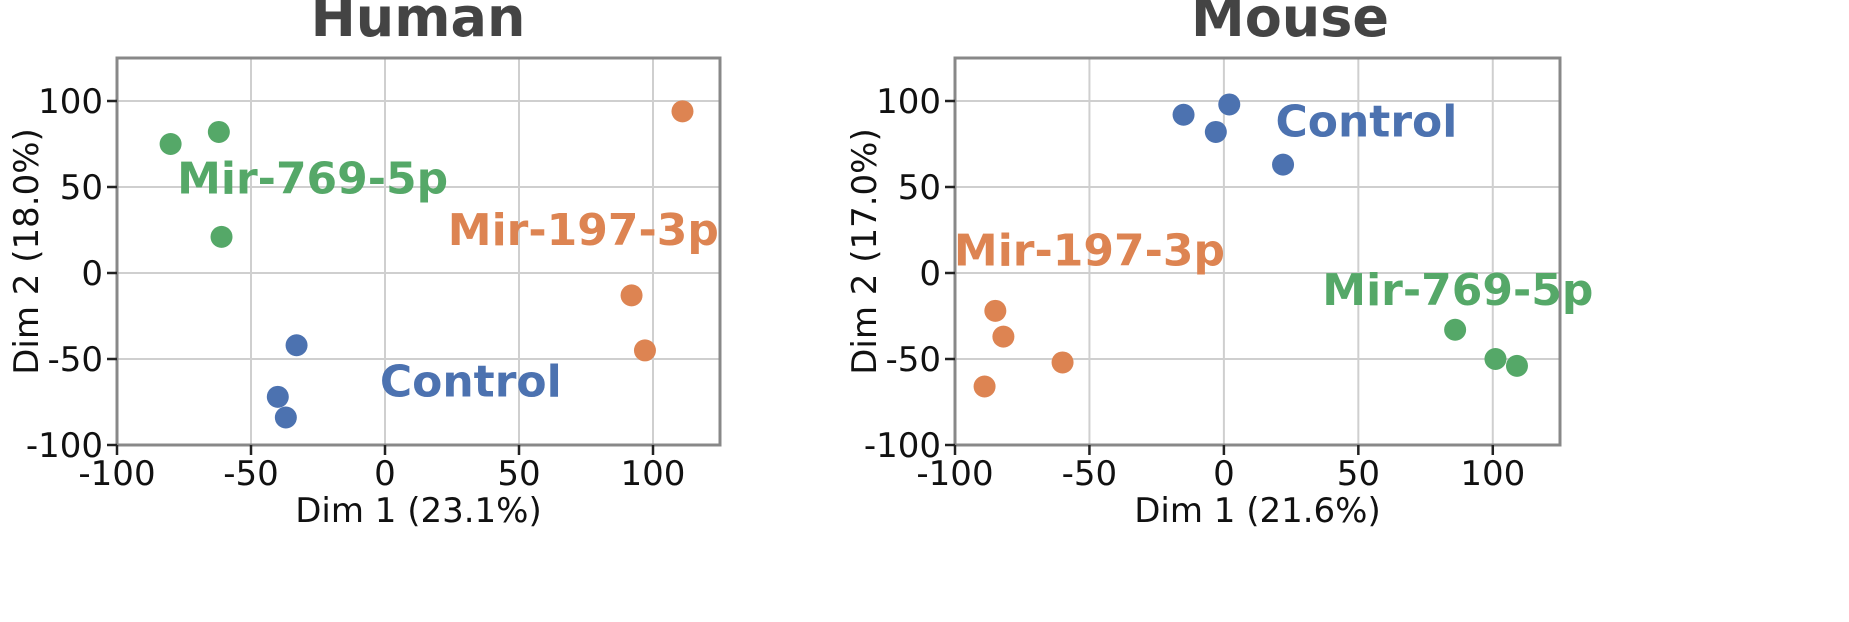 The image size is (1849, 622). Describe the element at coordinates (418, 511) in the screenshot. I see `x-axis-label: Dim 1 (23.1%)` at that location.